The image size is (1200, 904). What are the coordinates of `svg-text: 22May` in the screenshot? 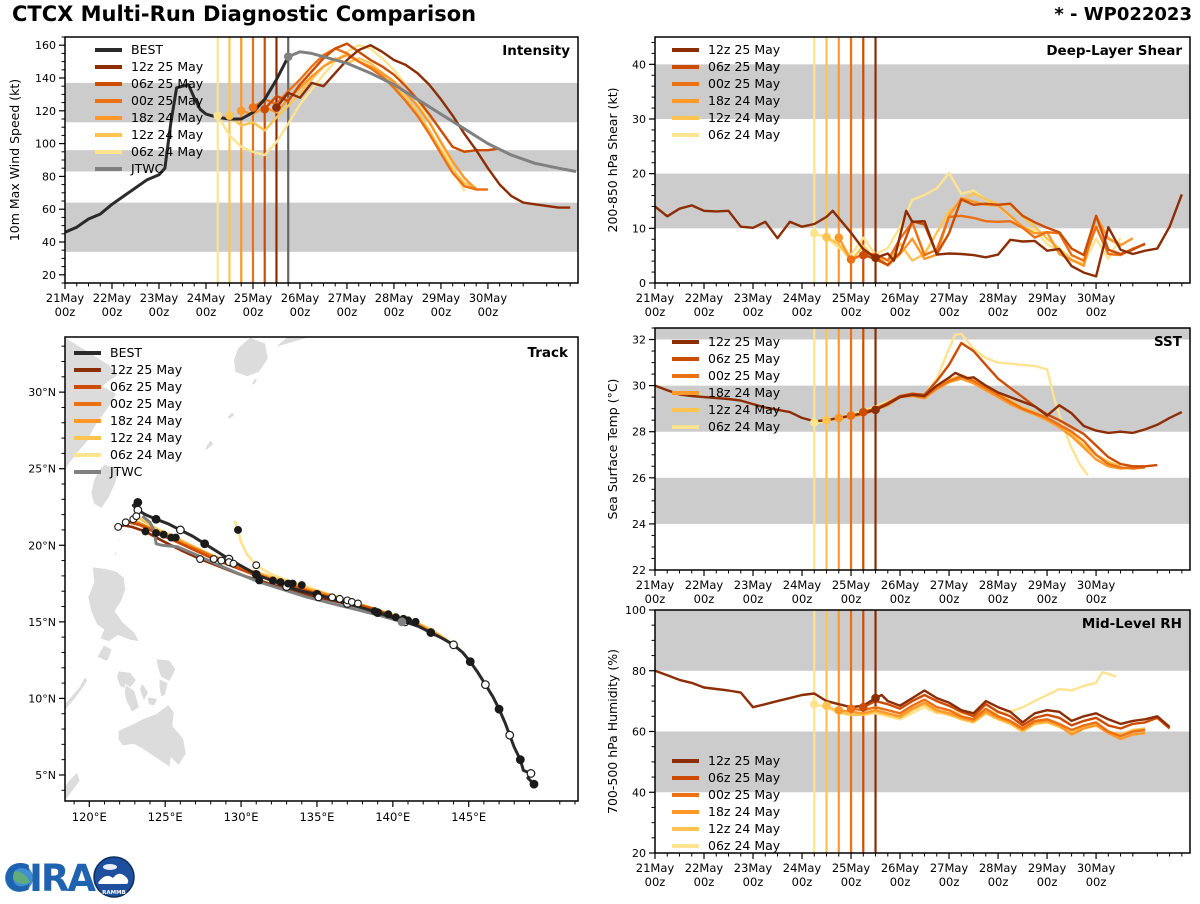 It's located at (704, 585).